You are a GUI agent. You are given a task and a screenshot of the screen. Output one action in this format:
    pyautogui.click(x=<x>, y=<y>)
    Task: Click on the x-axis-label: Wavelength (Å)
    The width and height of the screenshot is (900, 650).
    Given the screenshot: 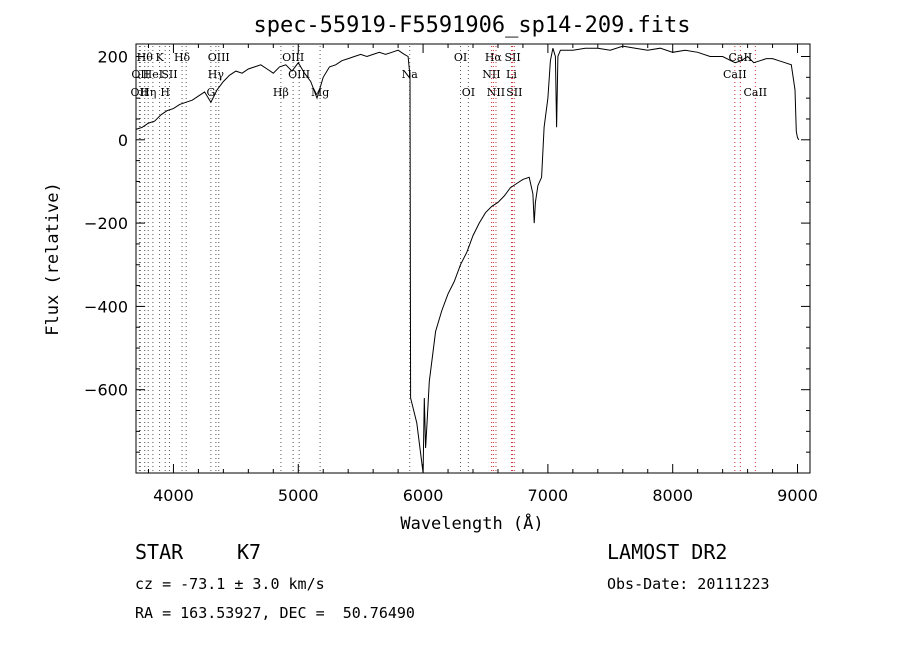 What is the action you would take?
    pyautogui.click(x=471, y=523)
    